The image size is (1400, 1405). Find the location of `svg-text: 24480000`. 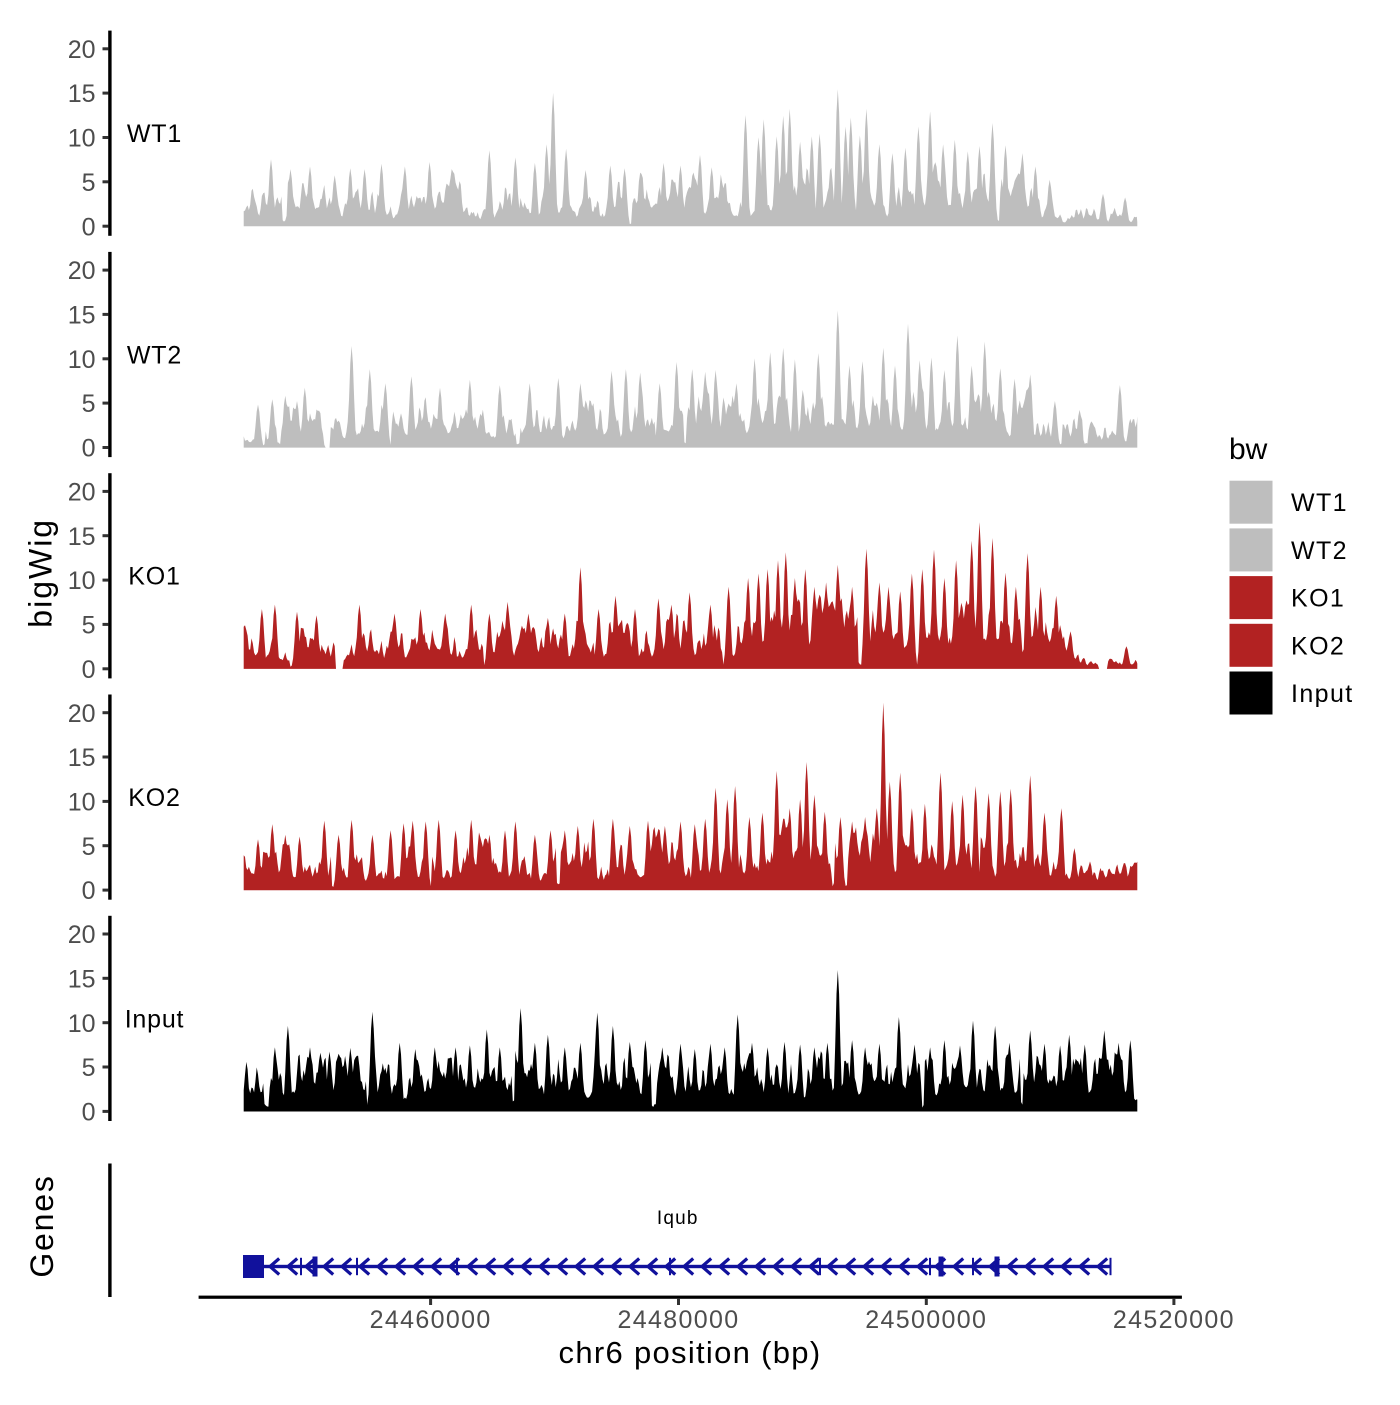

svg-text: 24480000 is located at coordinates (678, 1320).